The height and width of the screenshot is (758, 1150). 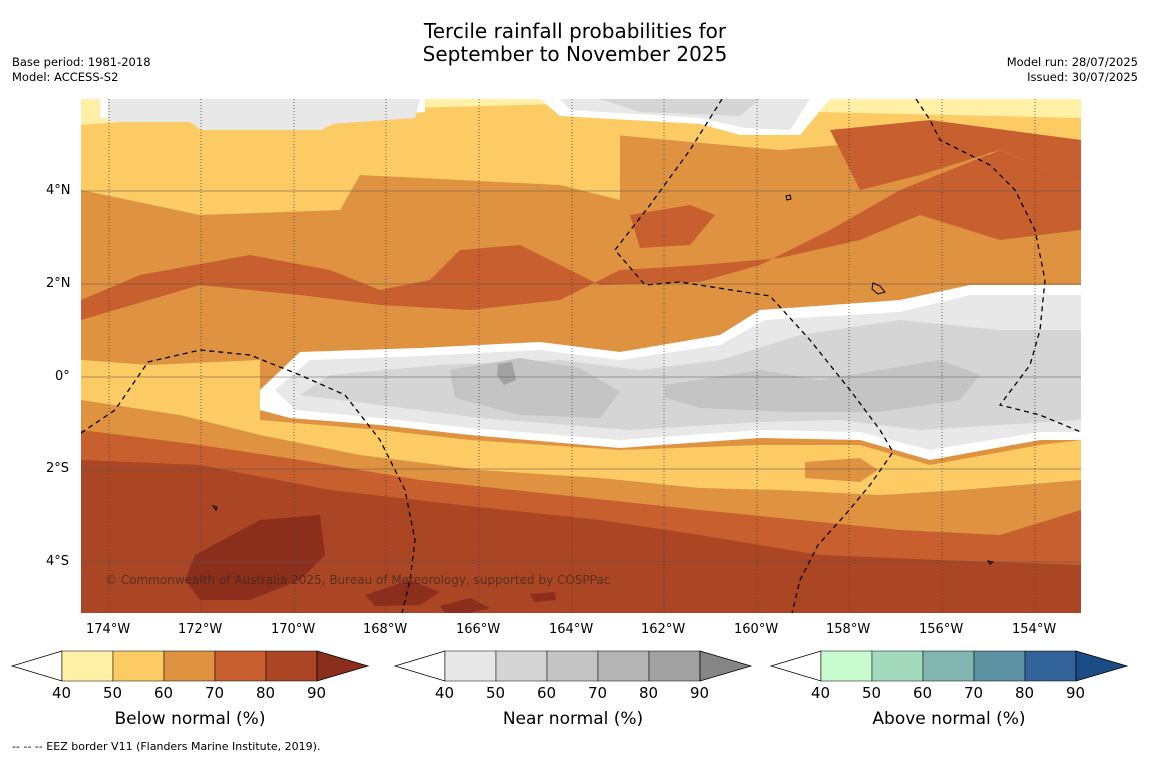 What do you see at coordinates (1072, 62) in the screenshot?
I see `model-run: Model run: 28/07/2025` at bounding box center [1072, 62].